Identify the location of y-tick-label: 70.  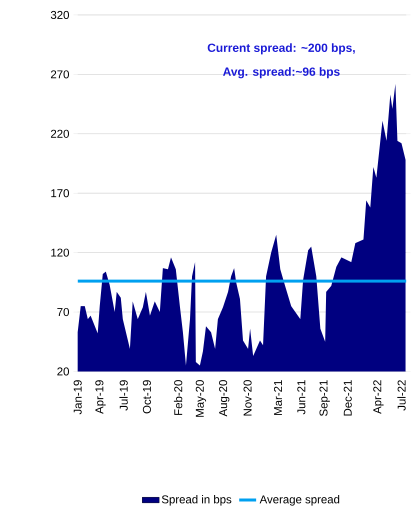
(63, 312).